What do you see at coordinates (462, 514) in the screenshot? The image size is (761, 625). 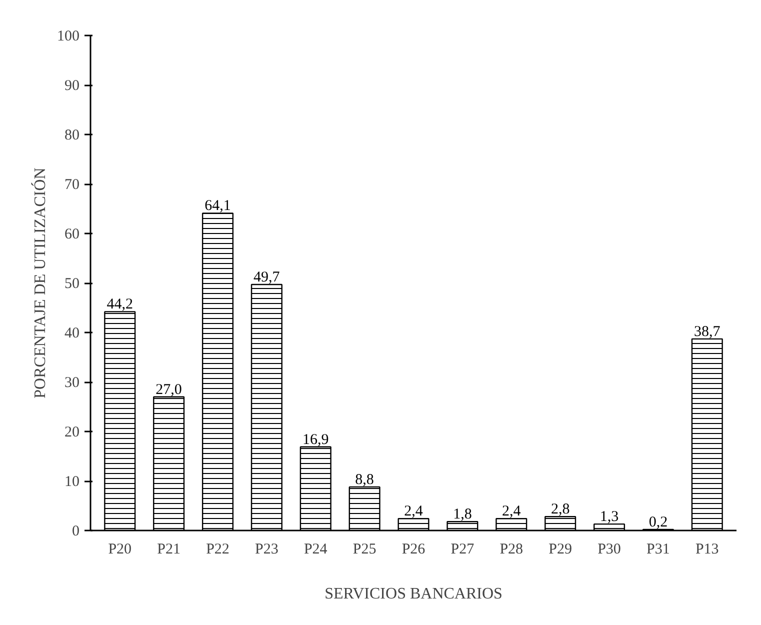 I see `data-label: 1,8` at bounding box center [462, 514].